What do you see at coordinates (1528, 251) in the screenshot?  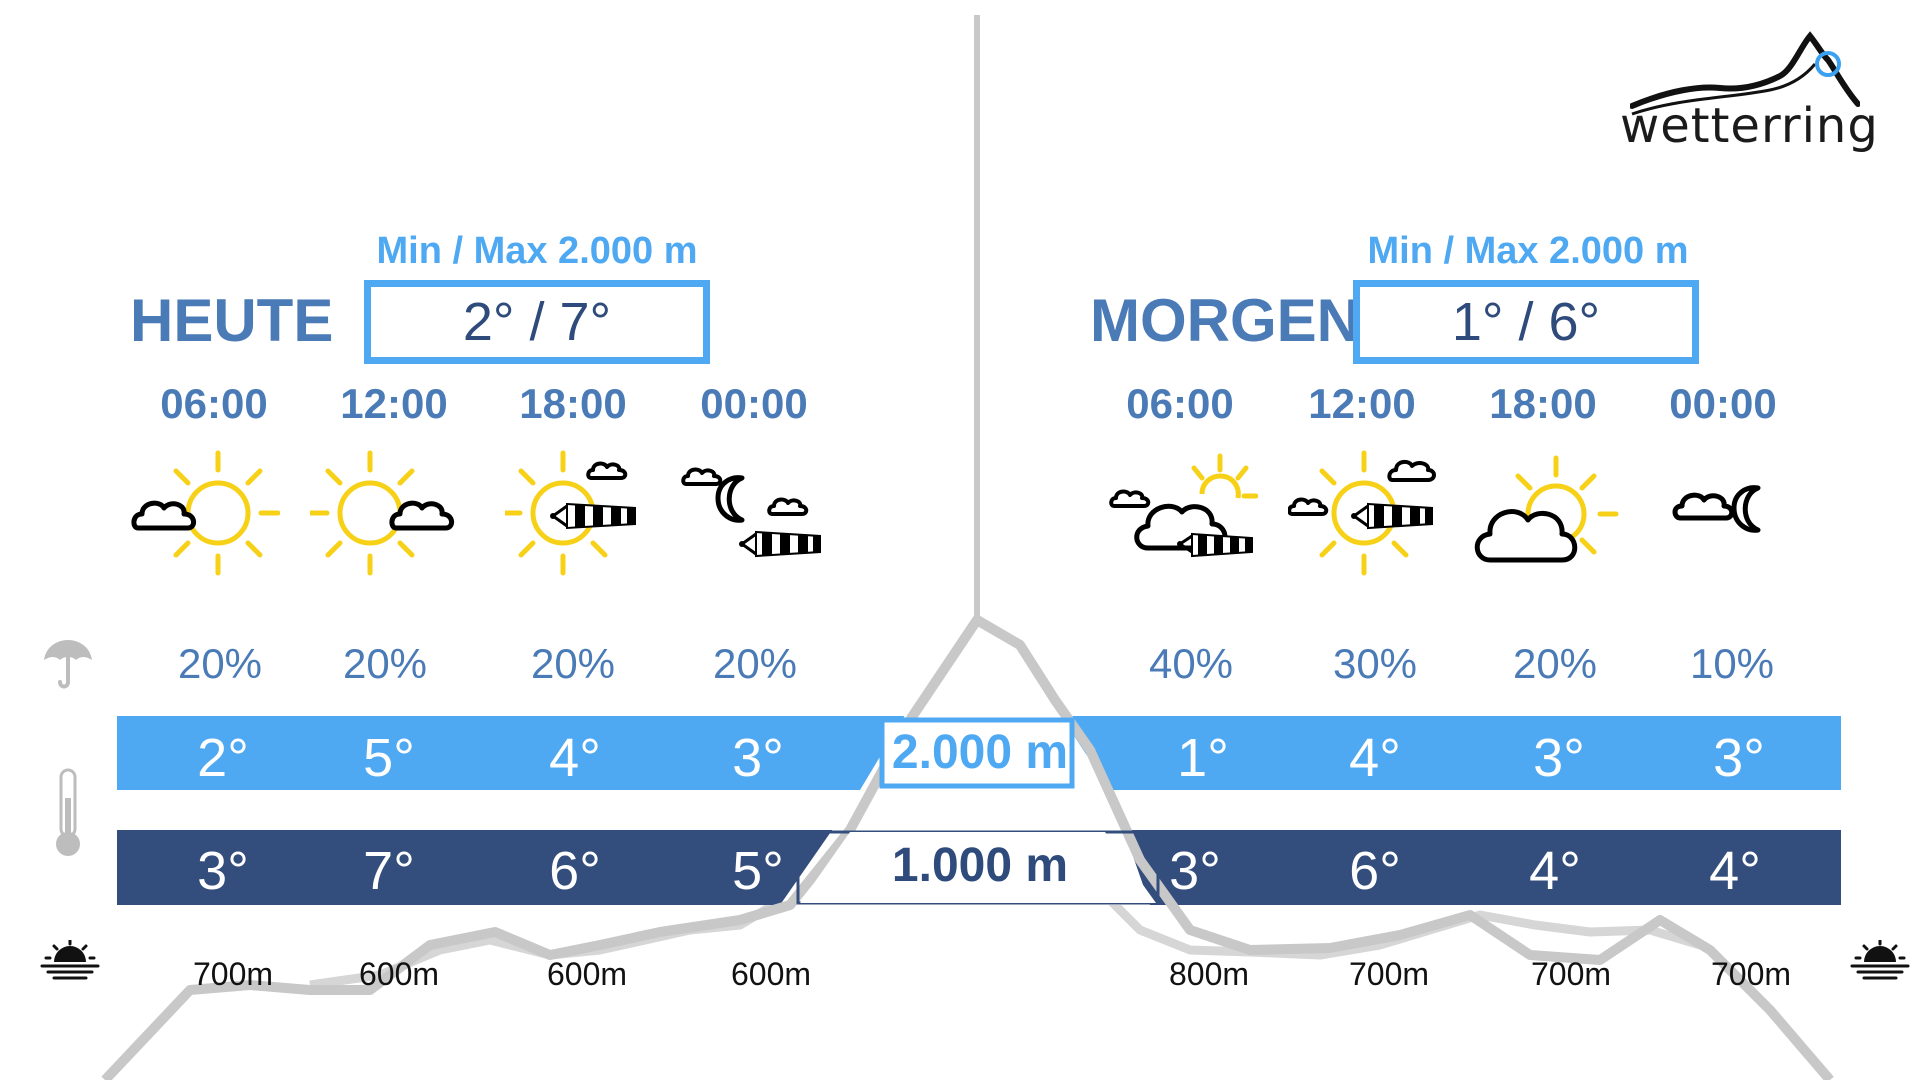 I see `minmax-label-tomorrow: Min / Max 2.000 m` at bounding box center [1528, 251].